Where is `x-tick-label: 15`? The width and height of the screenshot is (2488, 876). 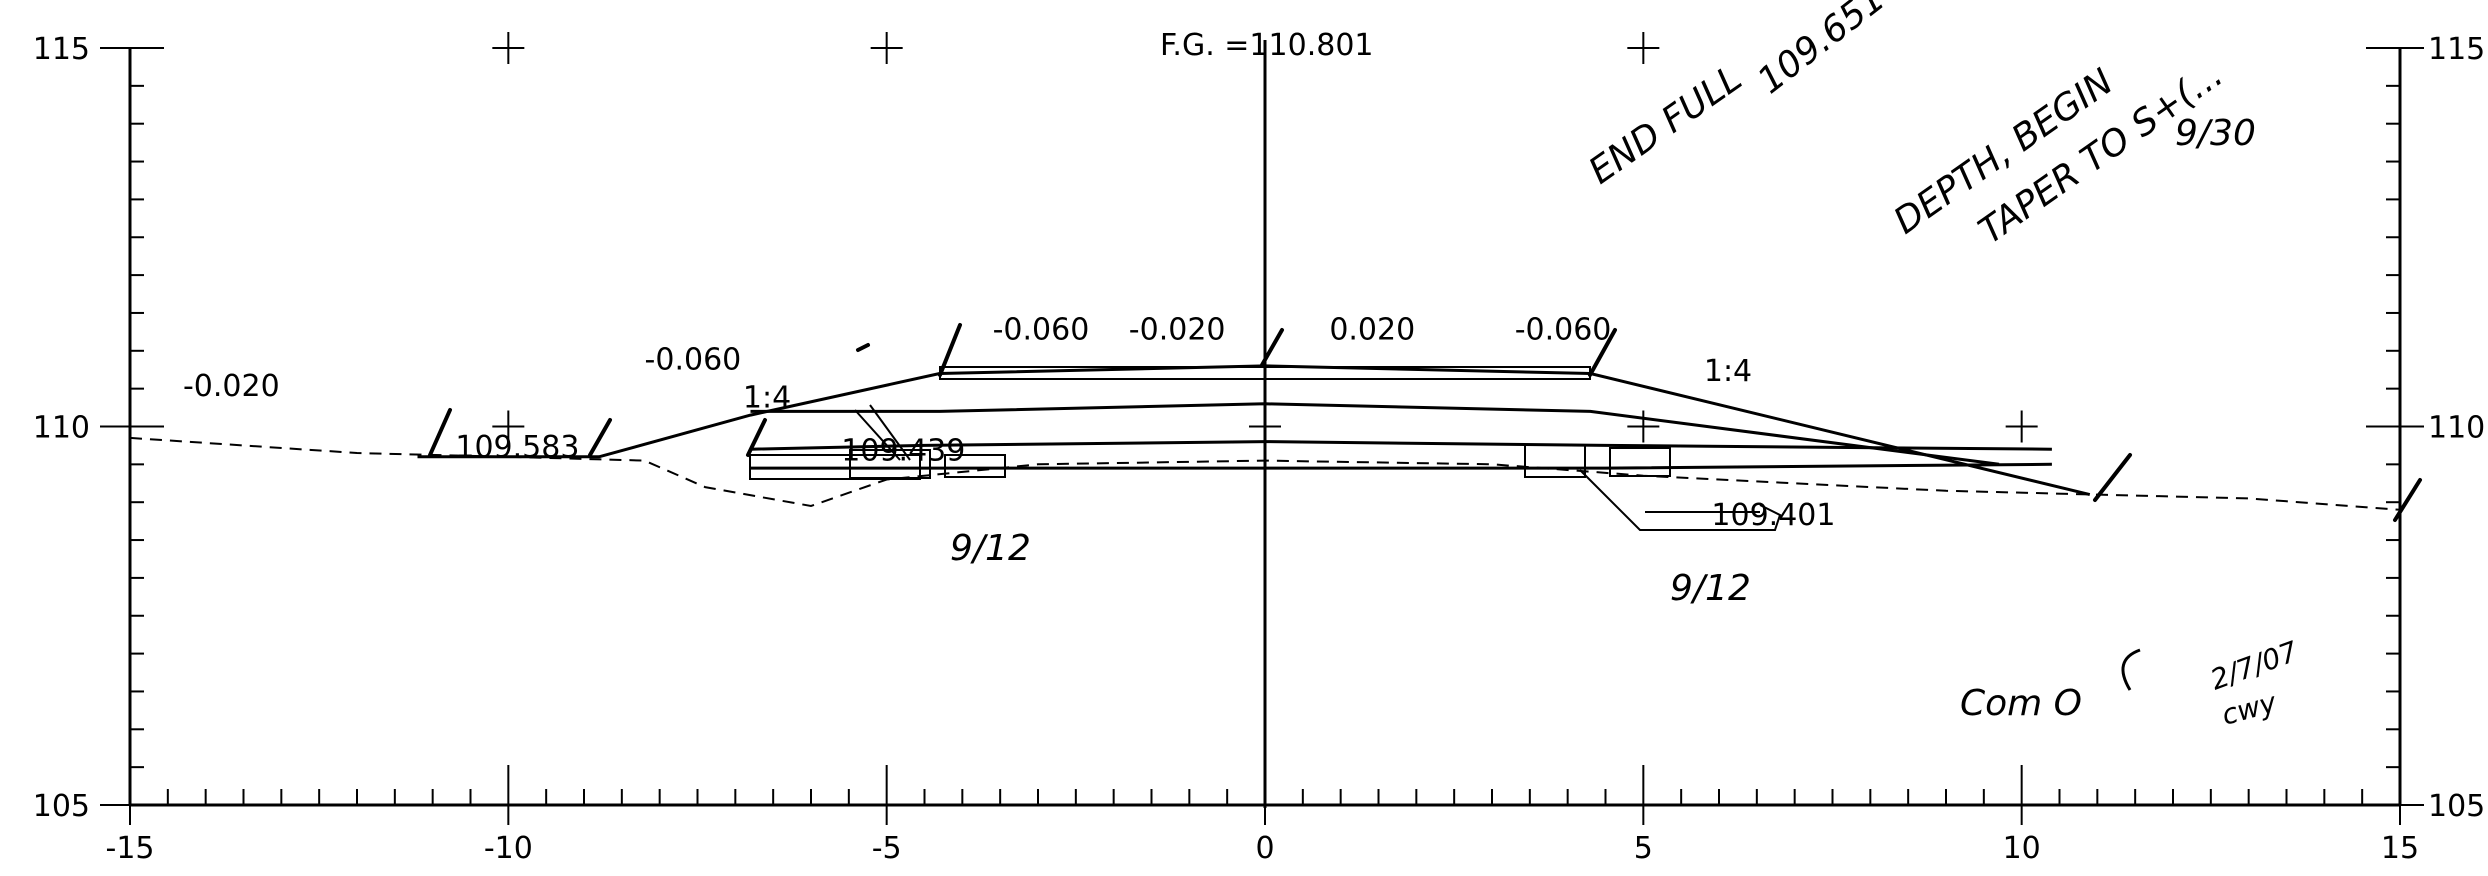 x-tick-label: 15 is located at coordinates (2400, 848).